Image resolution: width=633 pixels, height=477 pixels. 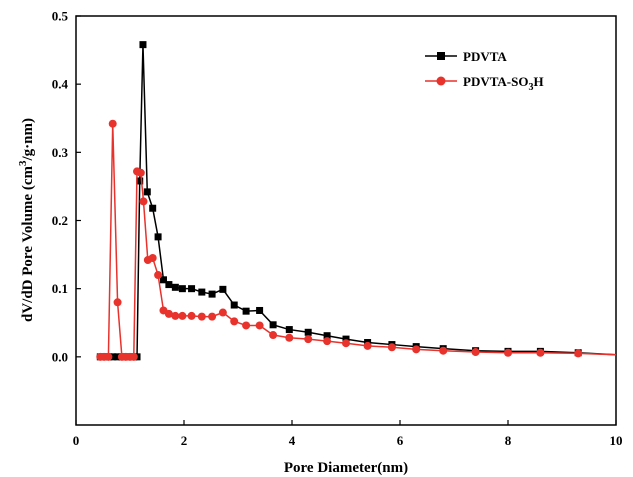 I want to click on x-tick-label: 6, so click(x=400, y=440).